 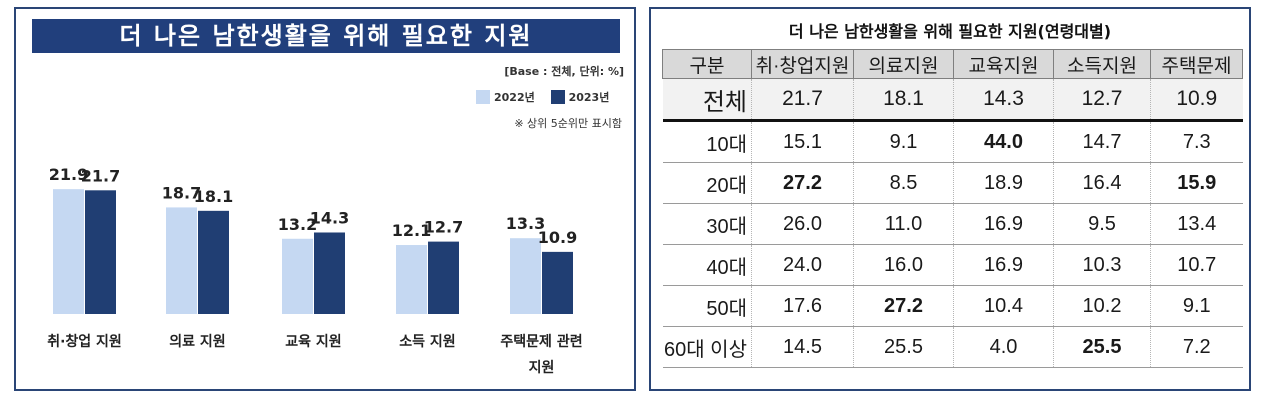 What do you see at coordinates (1003, 306) in the screenshot?
I see `table-cell: 10.4` at bounding box center [1003, 306].